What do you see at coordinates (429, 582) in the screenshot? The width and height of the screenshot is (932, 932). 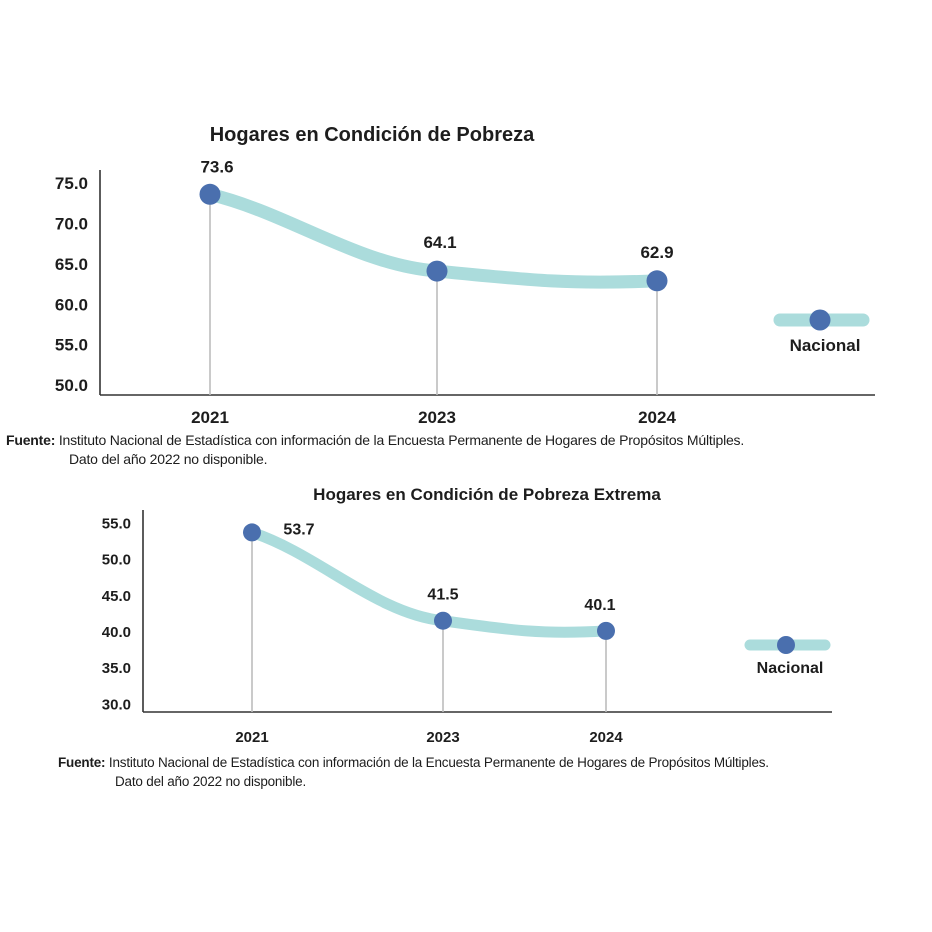 I see `series-line-nacional` at bounding box center [429, 582].